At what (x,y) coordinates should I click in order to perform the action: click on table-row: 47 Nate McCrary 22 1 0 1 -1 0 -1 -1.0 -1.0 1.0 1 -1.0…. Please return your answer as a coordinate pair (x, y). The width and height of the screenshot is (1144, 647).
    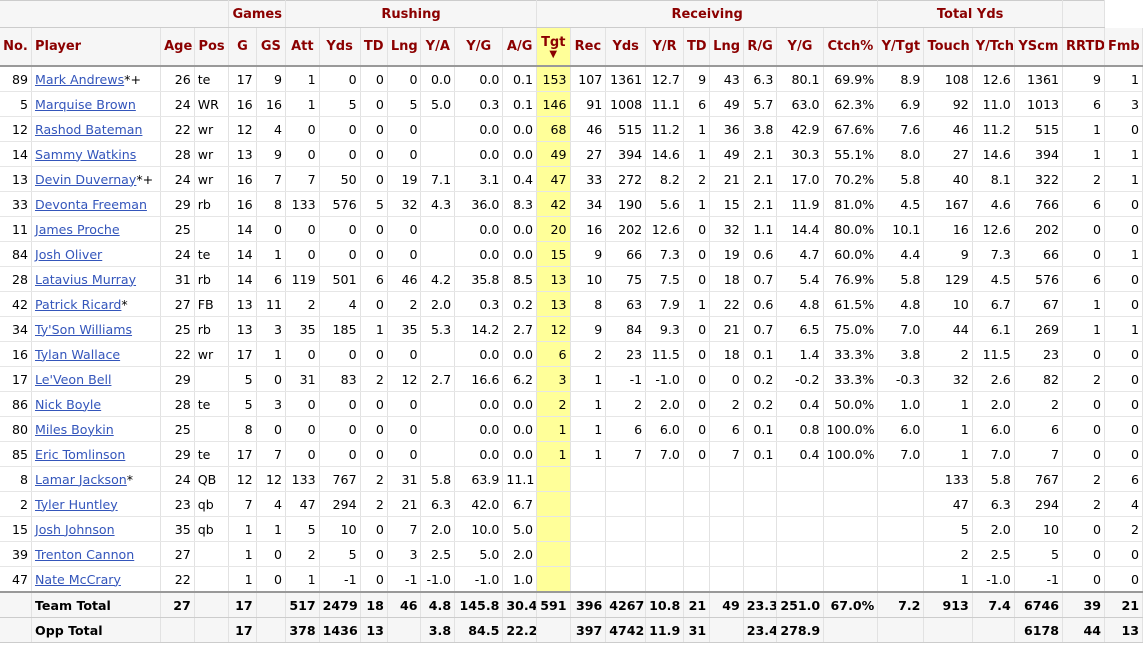
    Looking at the image, I should click on (571, 579).